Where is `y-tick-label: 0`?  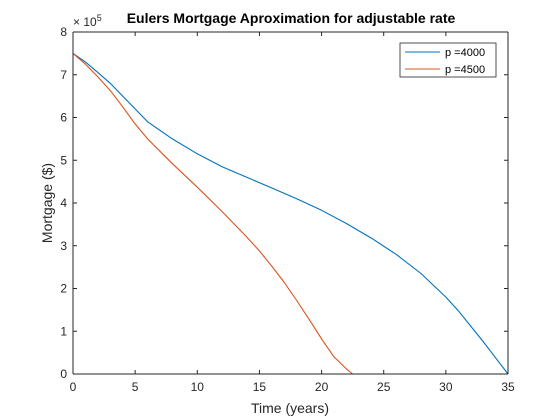 y-tick-label: 0 is located at coordinates (63, 374).